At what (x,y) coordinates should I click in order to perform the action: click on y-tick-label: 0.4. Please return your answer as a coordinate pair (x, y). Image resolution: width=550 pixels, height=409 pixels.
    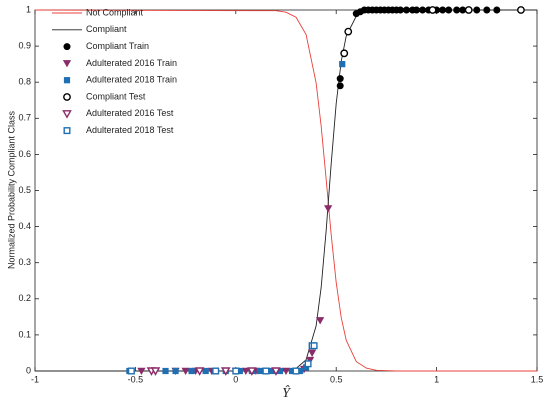
    Looking at the image, I should click on (24, 226).